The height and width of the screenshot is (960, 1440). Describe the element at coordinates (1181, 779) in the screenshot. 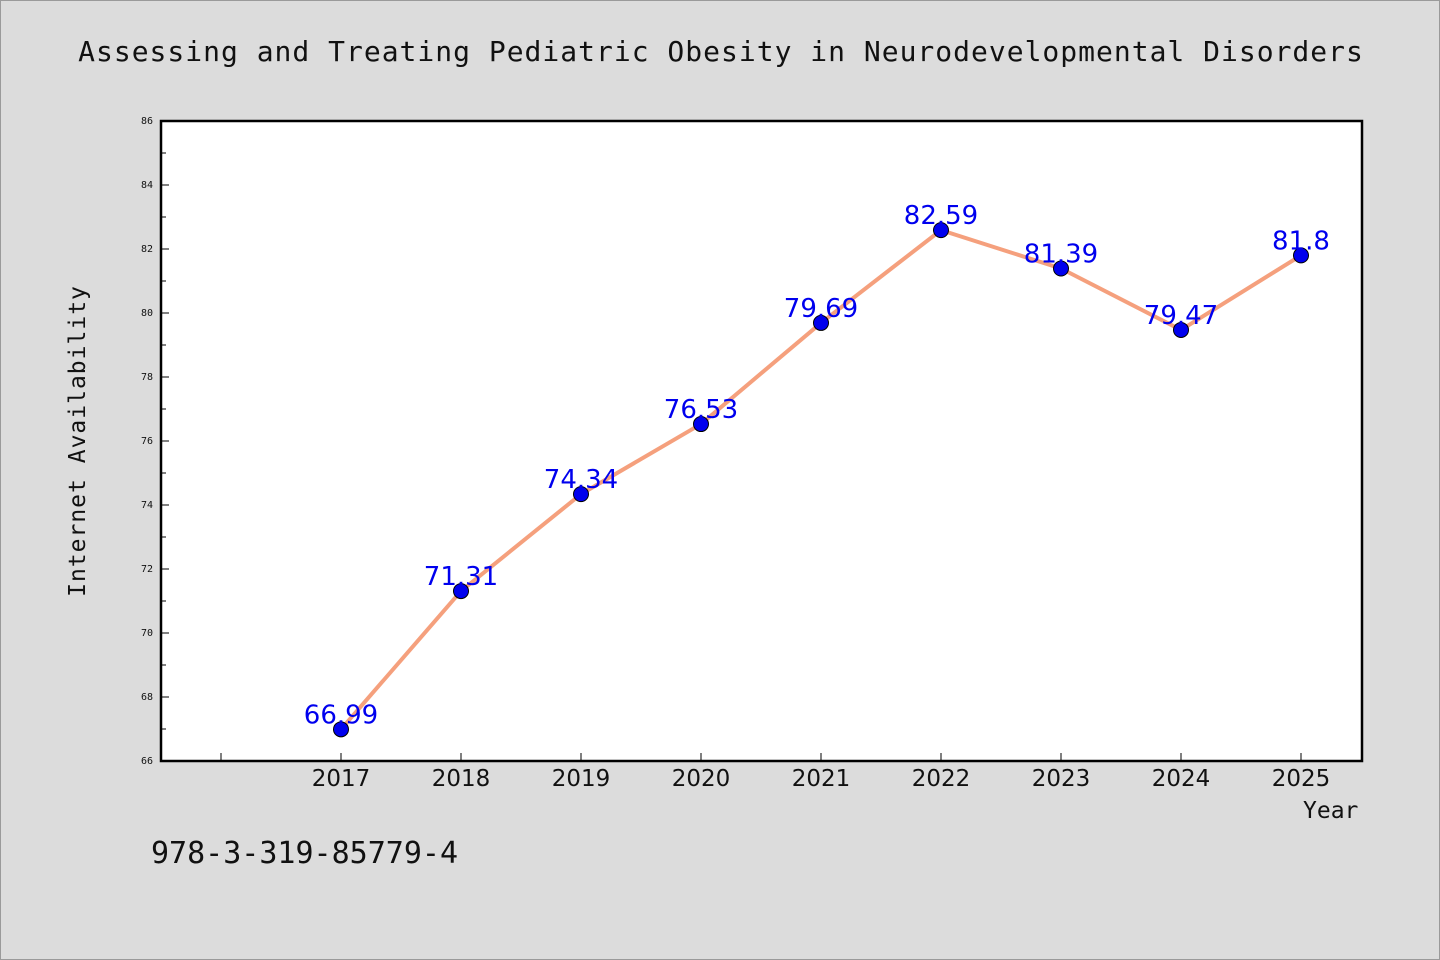

I see `x-tick-label: 2024` at that location.